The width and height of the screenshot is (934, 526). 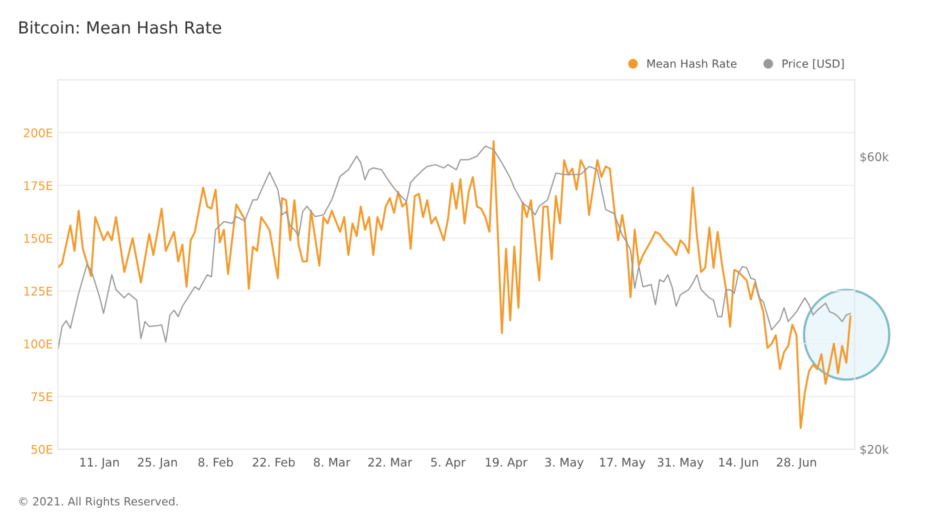 What do you see at coordinates (98, 502) in the screenshot?
I see `text: © 2021. All Rights Reserved.` at bounding box center [98, 502].